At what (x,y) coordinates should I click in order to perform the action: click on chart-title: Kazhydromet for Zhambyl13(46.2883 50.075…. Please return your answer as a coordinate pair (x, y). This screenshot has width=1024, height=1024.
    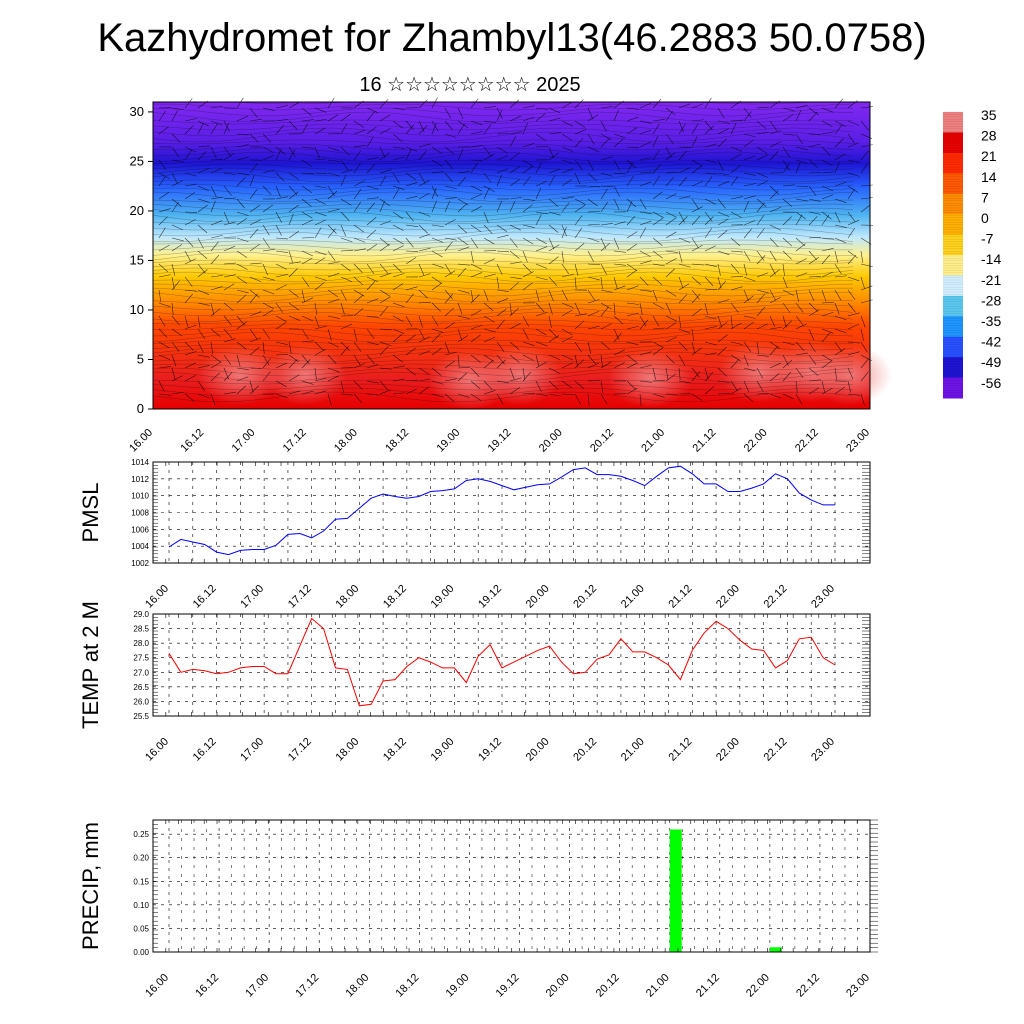
    Looking at the image, I should click on (512, 38).